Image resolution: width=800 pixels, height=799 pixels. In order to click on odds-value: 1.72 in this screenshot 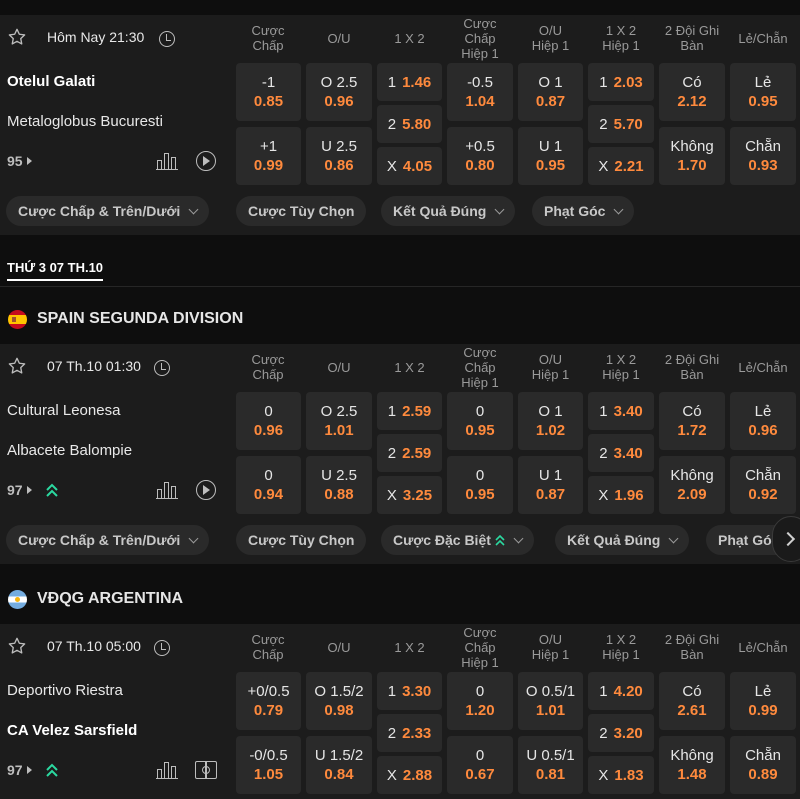, I will do `click(692, 430)`.